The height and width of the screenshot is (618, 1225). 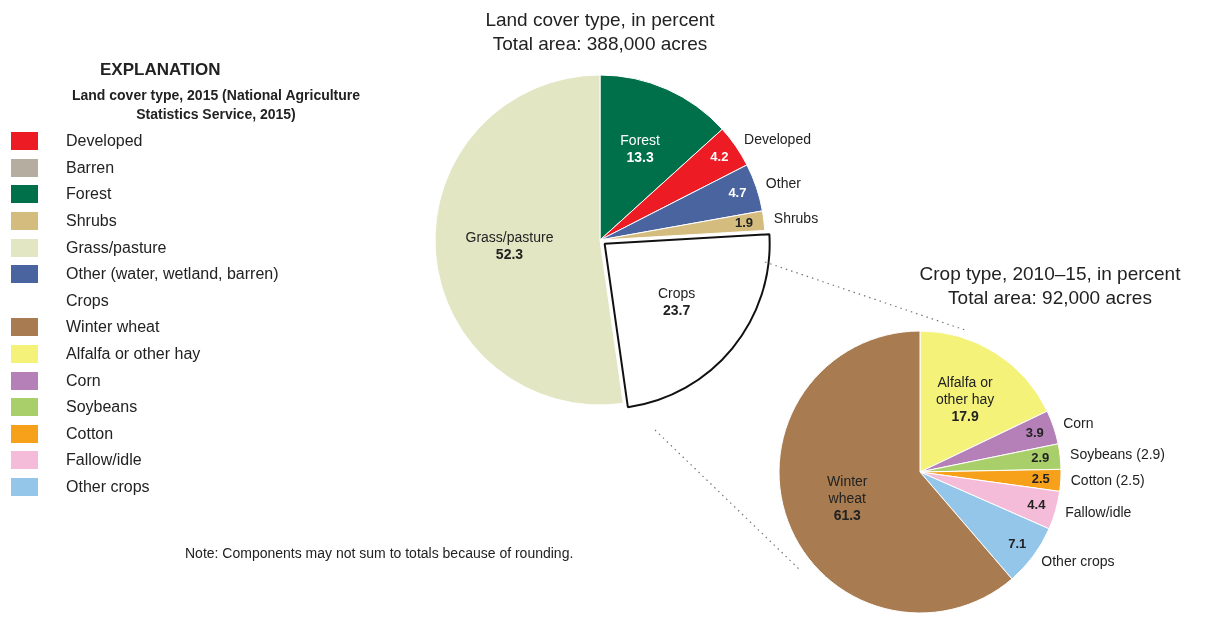 I want to click on legend-title: Land cover type, 2015 (National Agriculture Statistics Service, 2015), so click(x=216, y=105).